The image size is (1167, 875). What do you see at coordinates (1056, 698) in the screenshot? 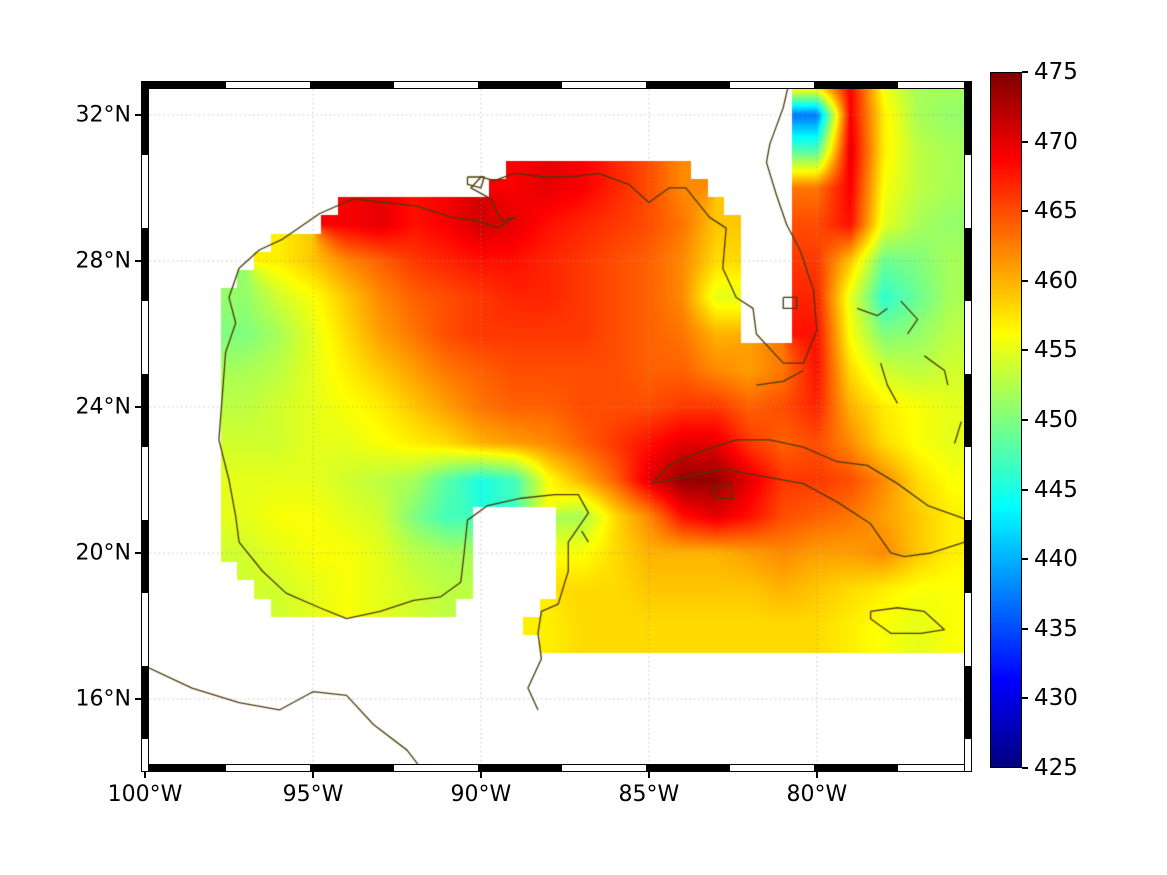
I see `colorbar-tick-label: 430` at bounding box center [1056, 698].